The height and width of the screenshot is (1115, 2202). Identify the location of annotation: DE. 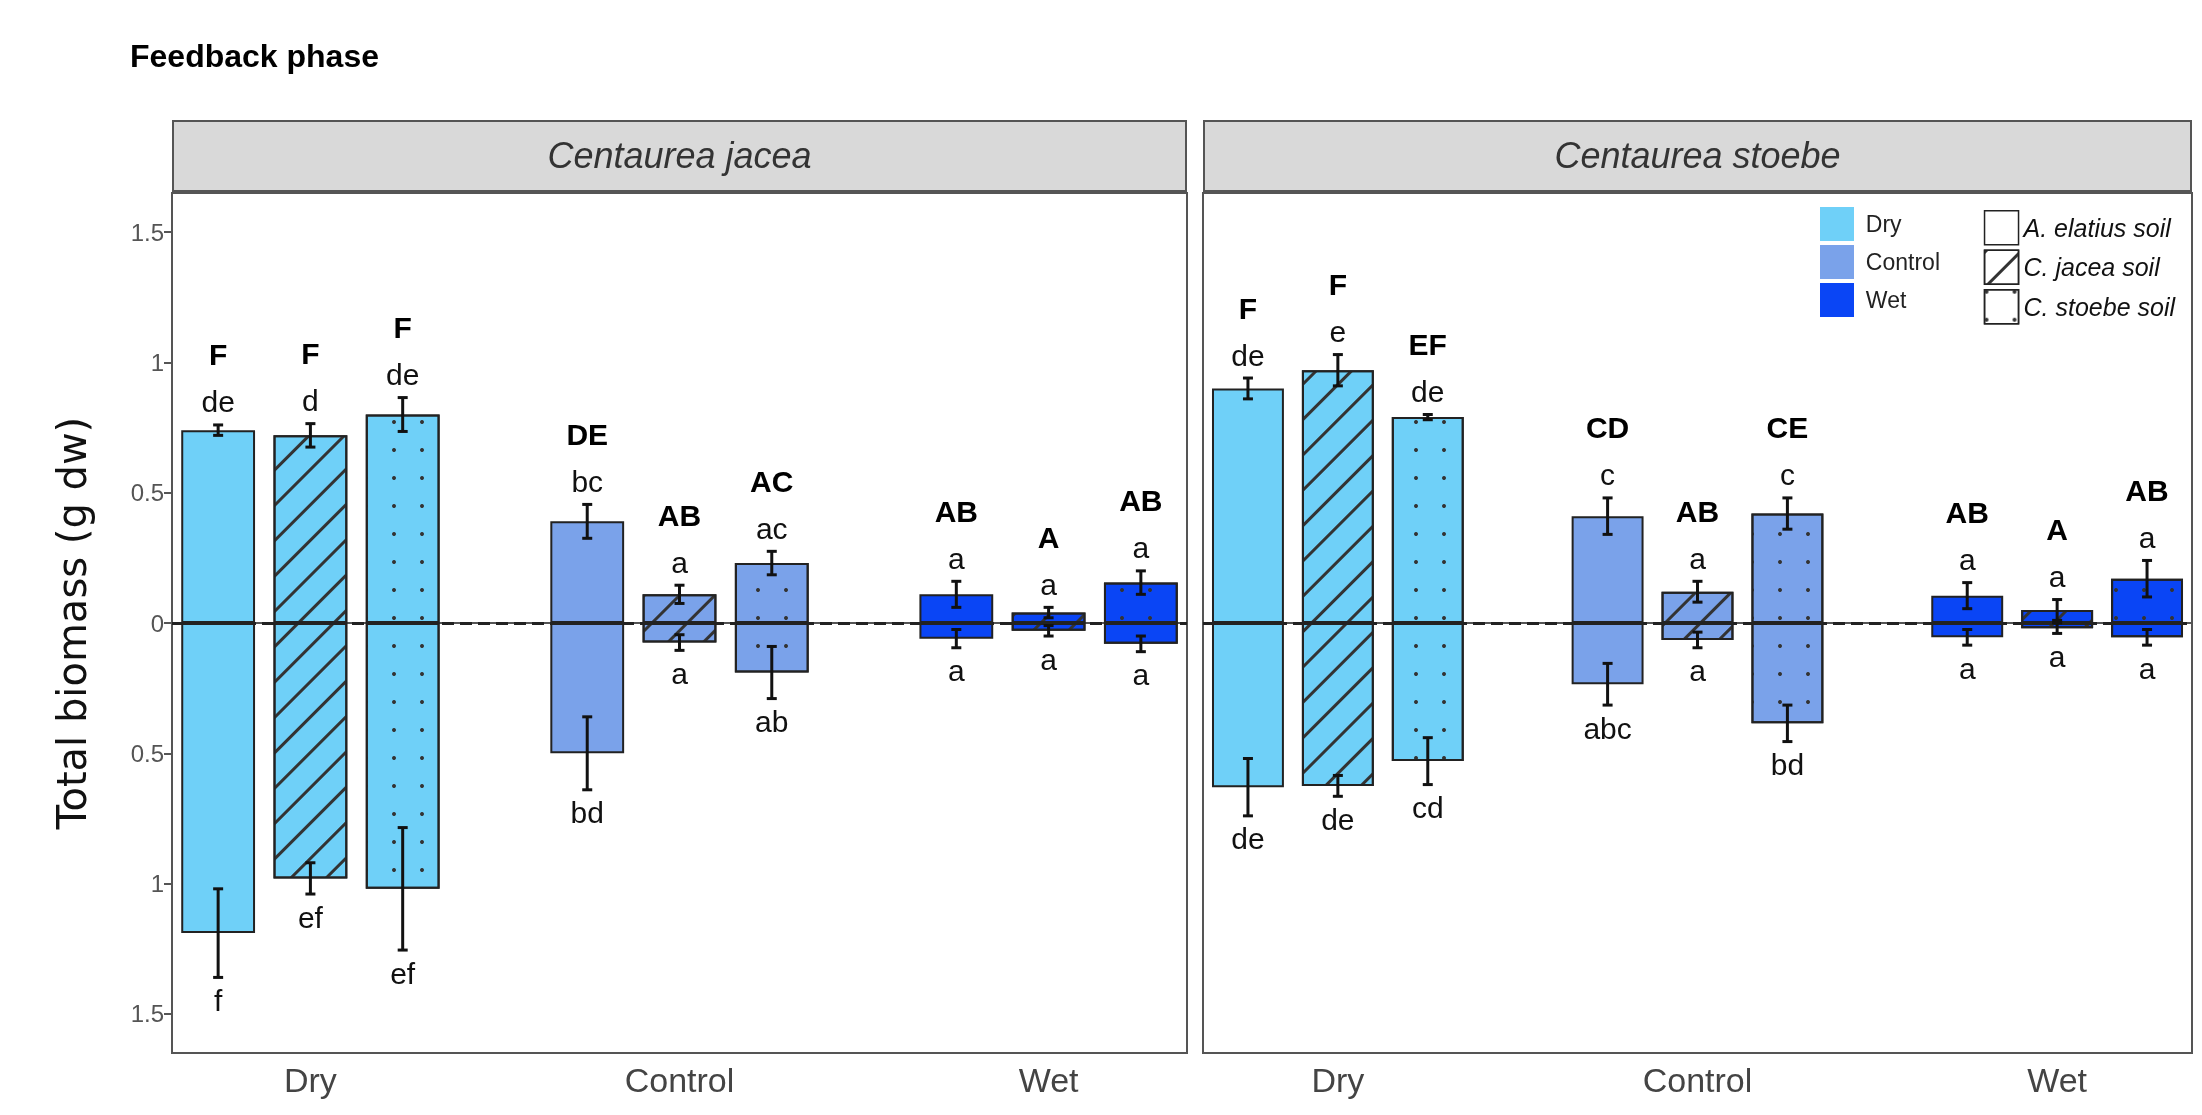
(587, 434).